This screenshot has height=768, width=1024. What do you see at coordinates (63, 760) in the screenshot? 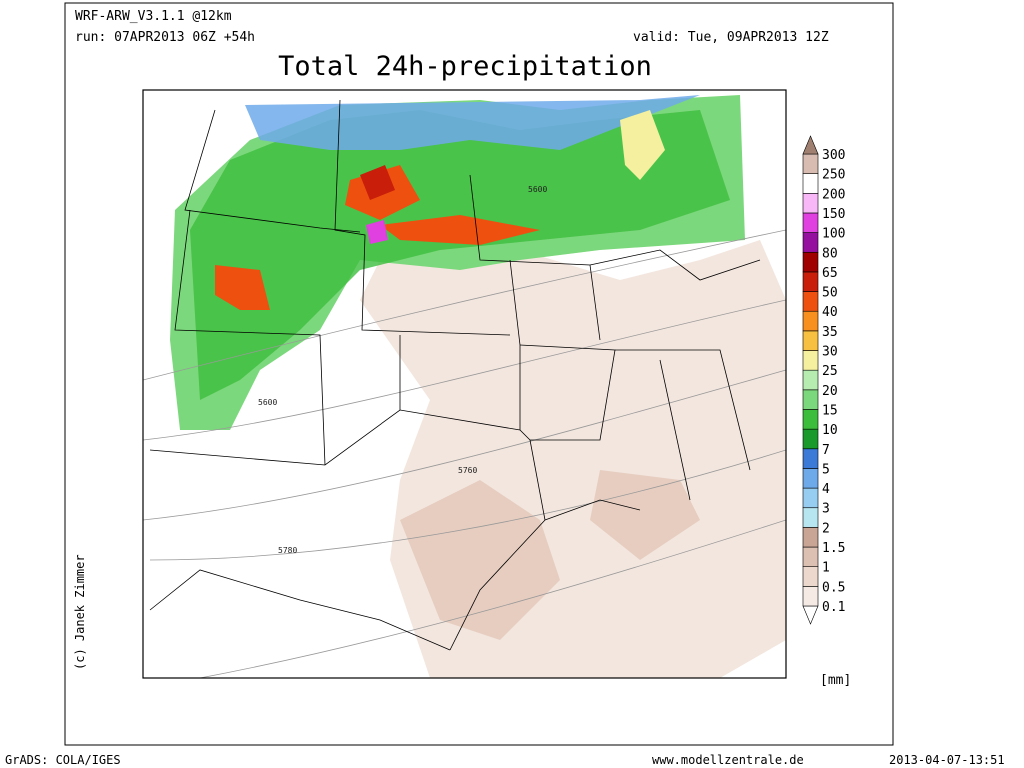
I see `footer-software: GrADS: COLA/IGES` at bounding box center [63, 760].